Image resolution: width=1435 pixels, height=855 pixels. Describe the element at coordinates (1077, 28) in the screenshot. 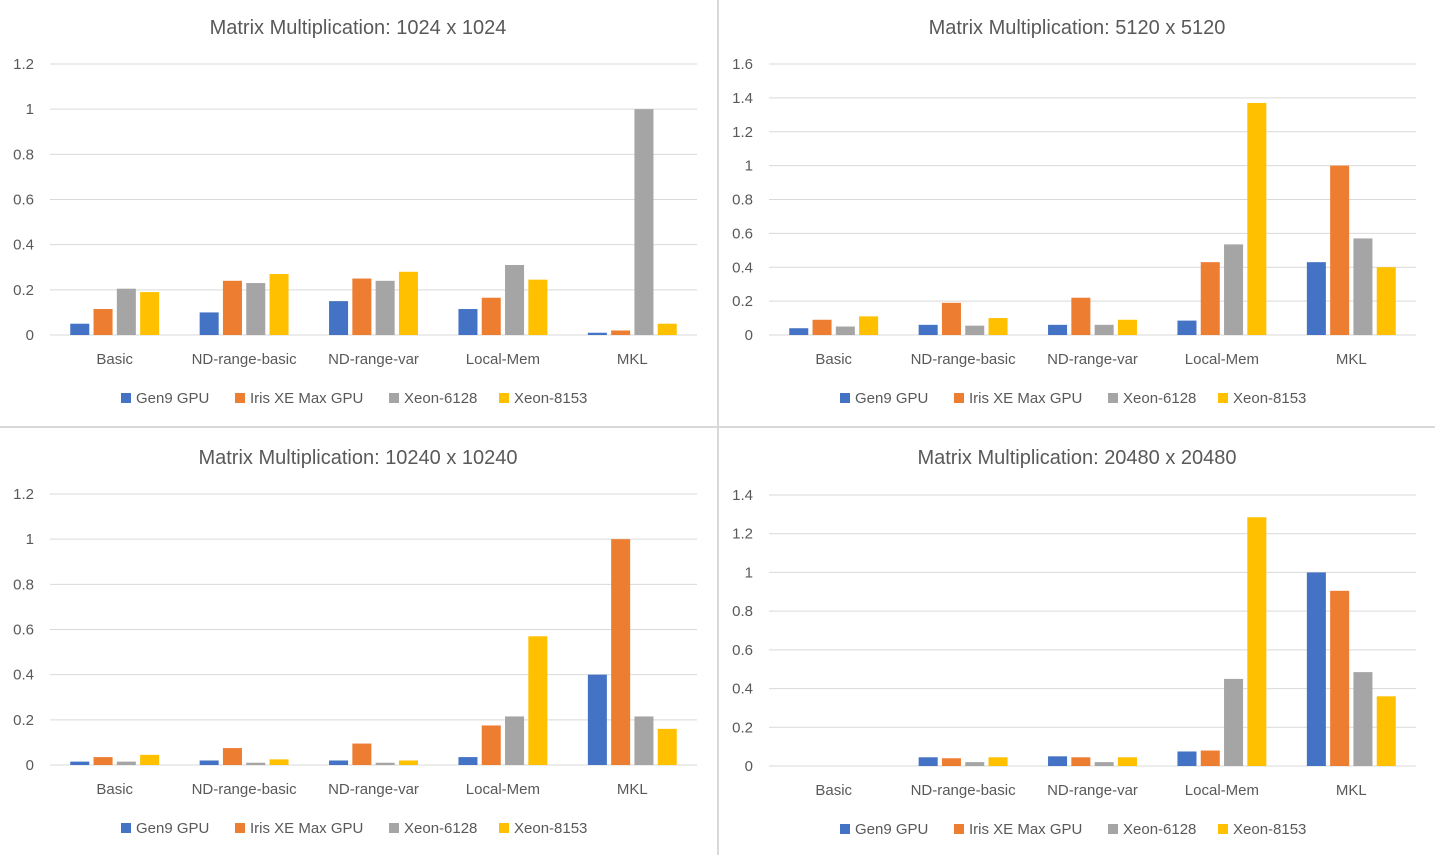

I see `chart-title: Matrix Multiplication: 5120 x 5120` at that location.